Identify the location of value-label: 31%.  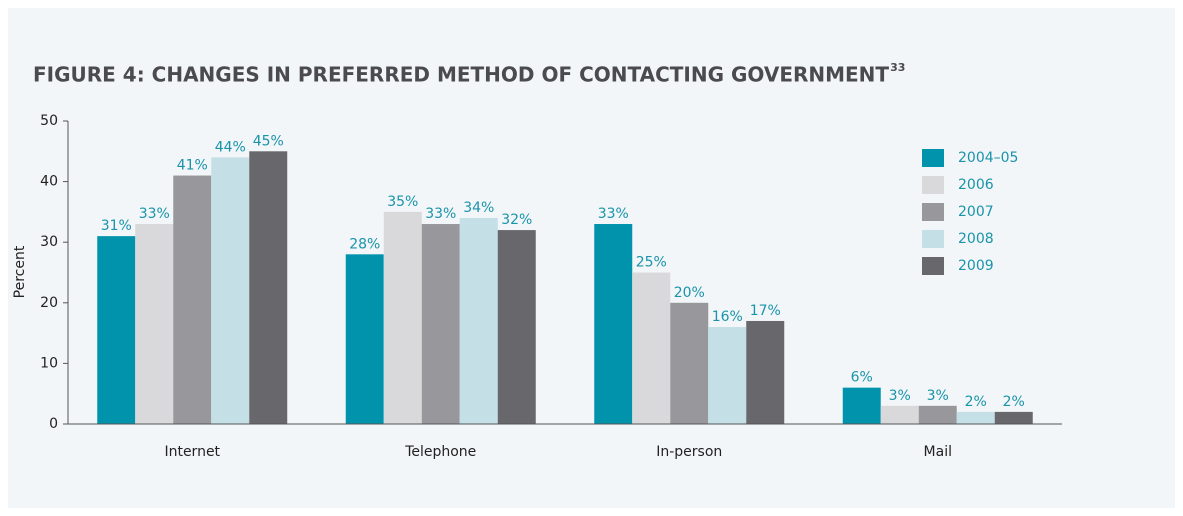
(116, 226).